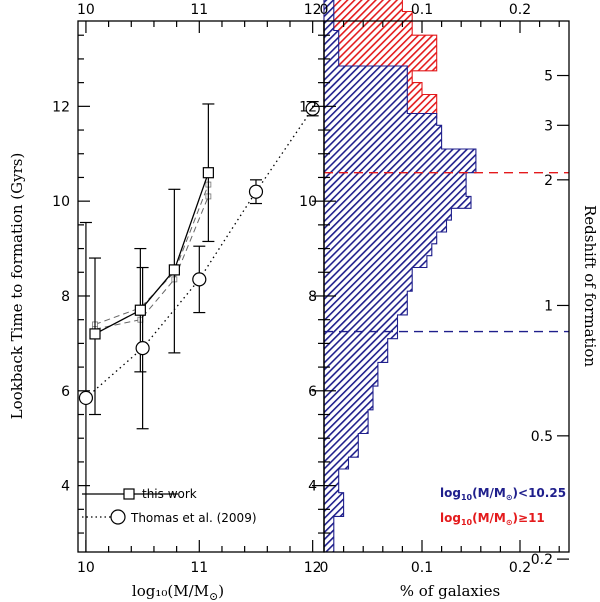  Describe the element at coordinates (590, 286) in the screenshot. I see `right-y-axis-label: Redshift of formation` at that location.